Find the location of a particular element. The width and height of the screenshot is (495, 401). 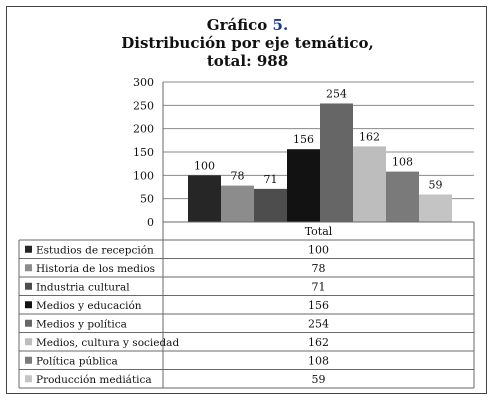

legend-entry: Producción mediática is located at coordinates (94, 380).